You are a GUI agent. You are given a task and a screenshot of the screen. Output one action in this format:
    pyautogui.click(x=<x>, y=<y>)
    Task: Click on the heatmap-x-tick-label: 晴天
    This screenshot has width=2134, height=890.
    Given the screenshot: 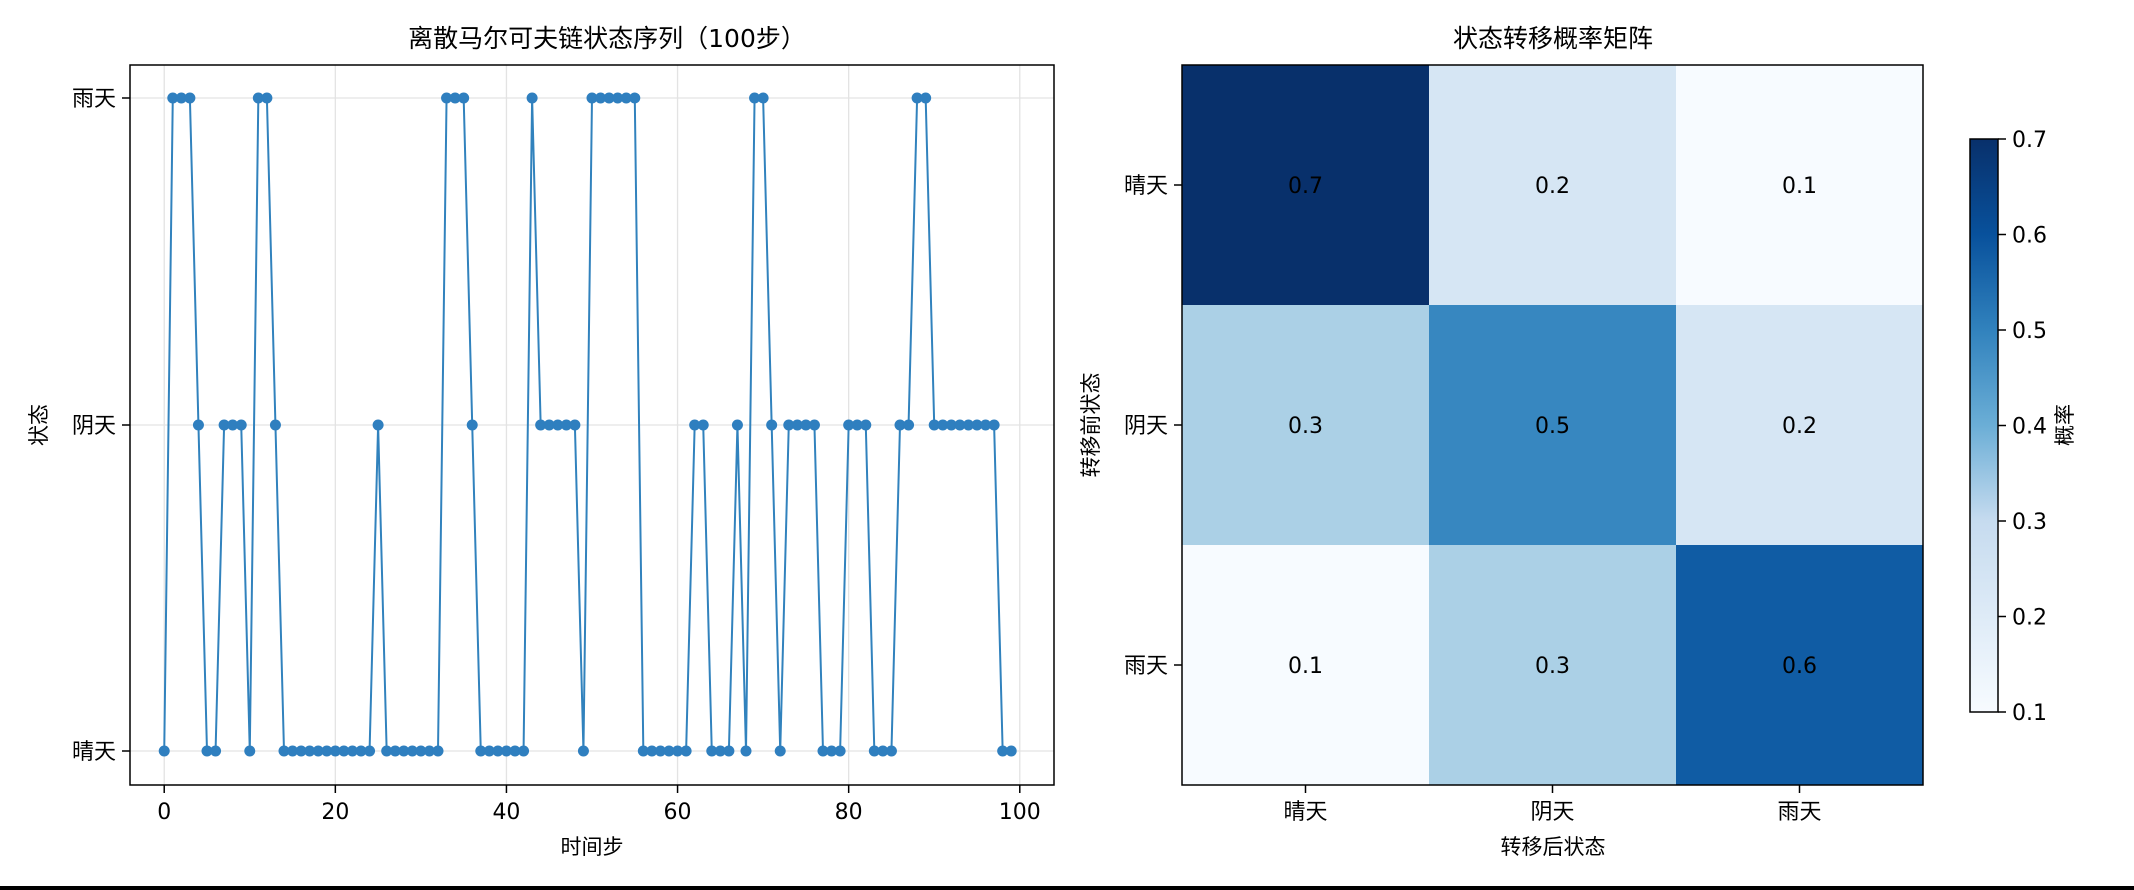 What is the action you would take?
    pyautogui.click(x=1305, y=812)
    